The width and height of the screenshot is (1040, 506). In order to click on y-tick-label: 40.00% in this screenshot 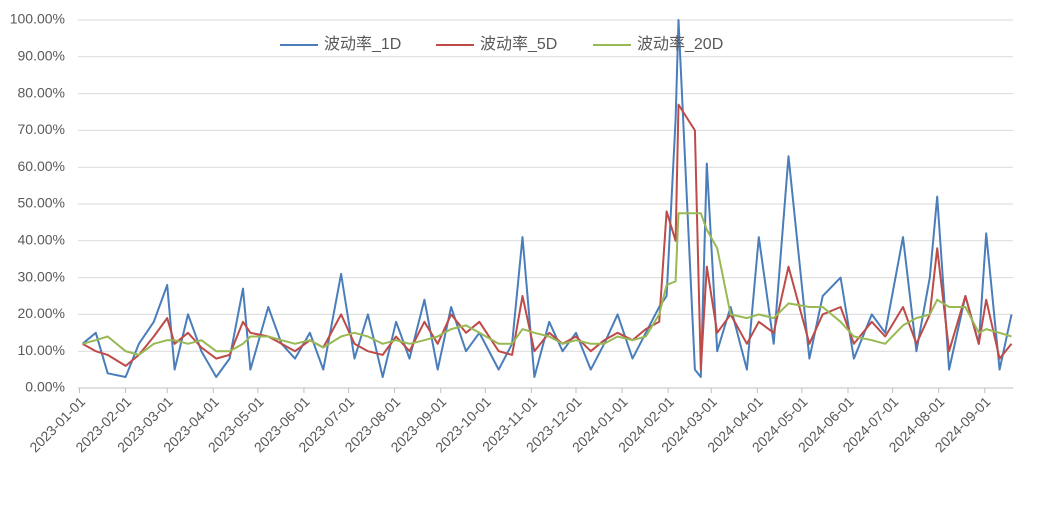, I will do `click(41, 240)`.